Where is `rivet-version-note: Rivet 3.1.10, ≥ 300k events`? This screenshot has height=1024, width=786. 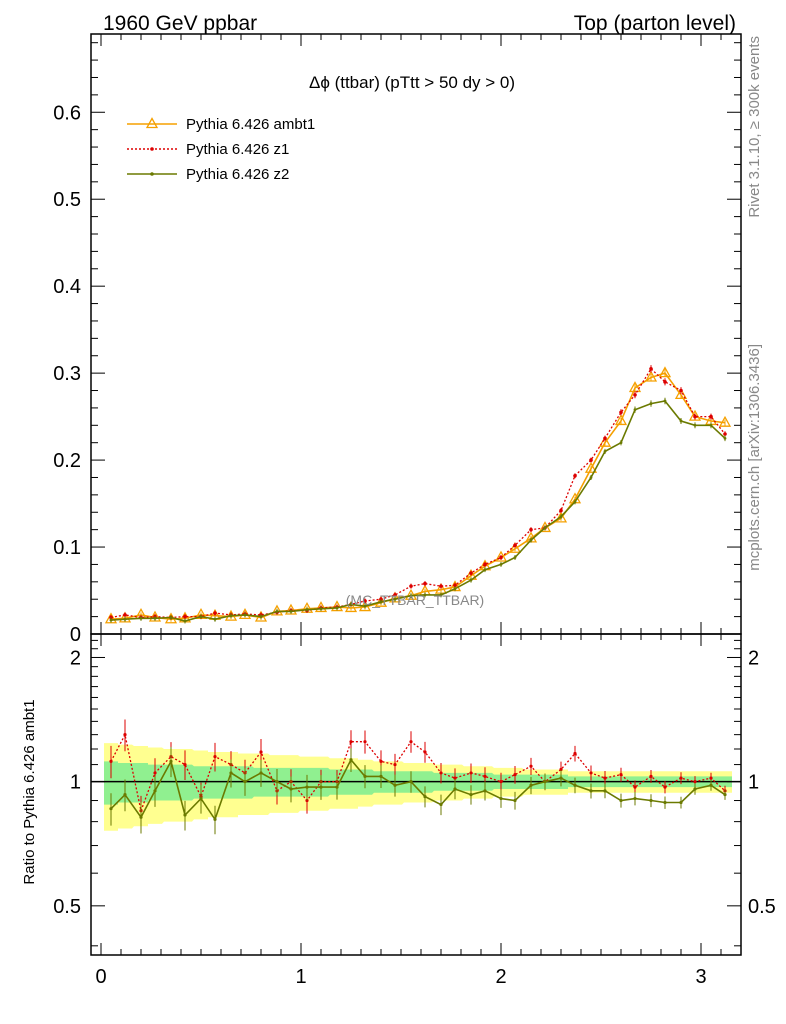
rivet-version-note: Rivet 3.1.10, ≥ 300k events is located at coordinates (754, 127).